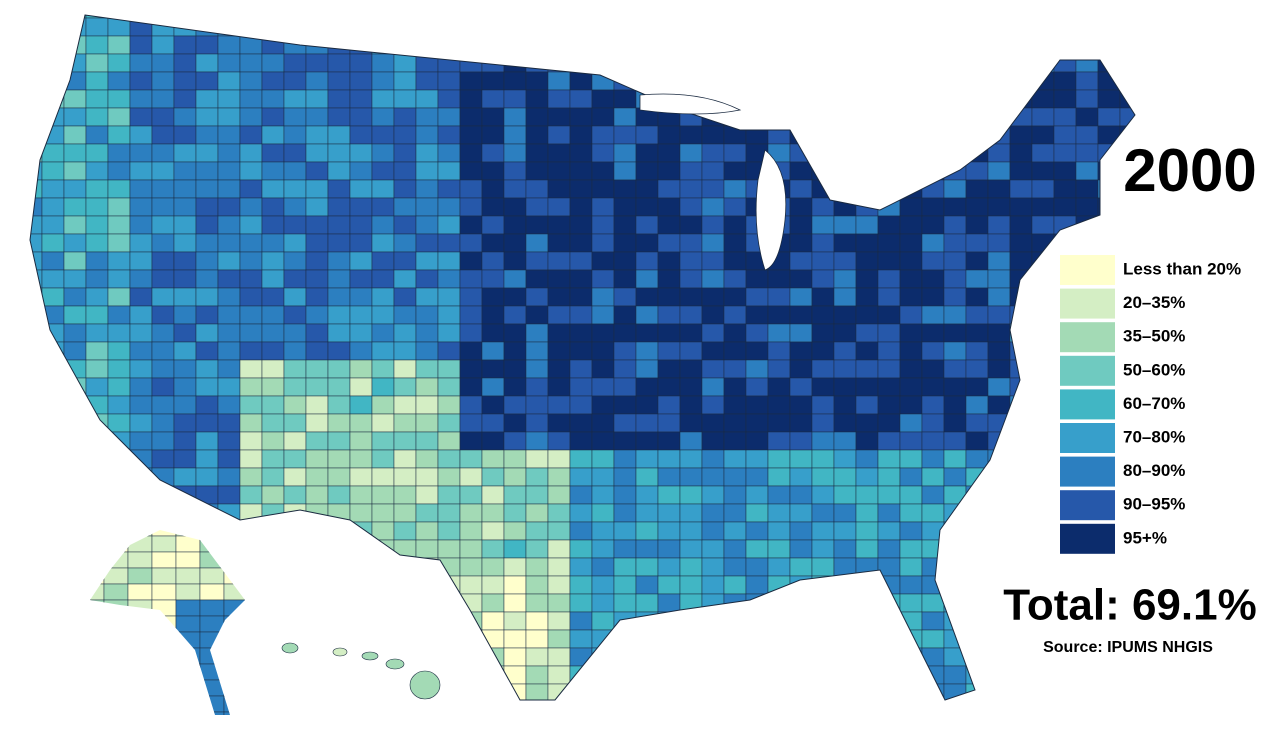 The image size is (1280, 730). I want to click on legend-swatch, so click(1087, 270).